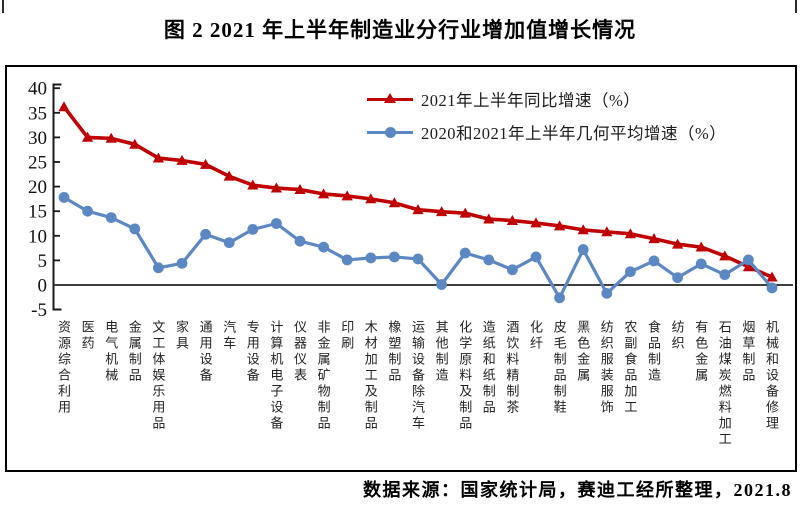  Describe the element at coordinates (796, 6) in the screenshot. I see `page-border-fragment-right` at that location.